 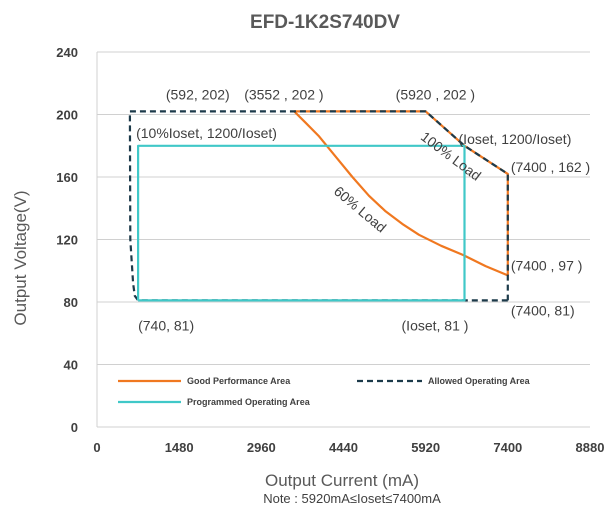 I want to click on annotation-label: (7400 , 97 ), so click(x=547, y=265).